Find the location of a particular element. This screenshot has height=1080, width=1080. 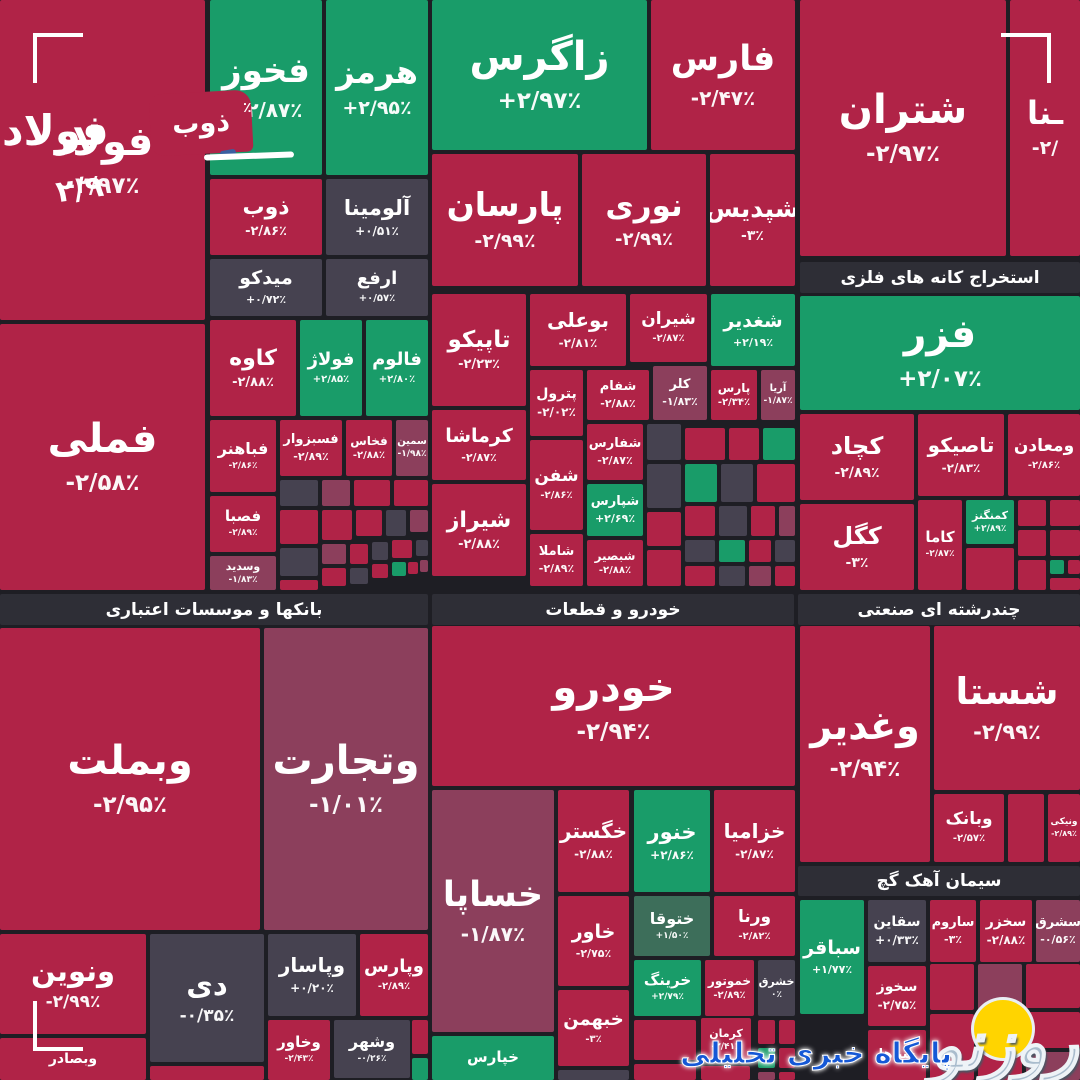

stock-tile: فولاژ +۲/۸۵٪ is located at coordinates (331, 368).